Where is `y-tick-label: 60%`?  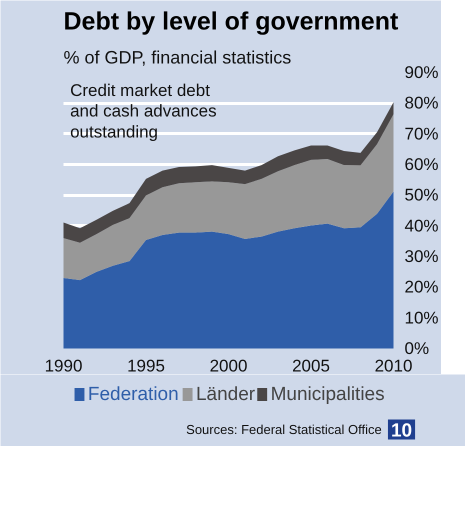
y-tick-label: 60% is located at coordinates (421, 164).